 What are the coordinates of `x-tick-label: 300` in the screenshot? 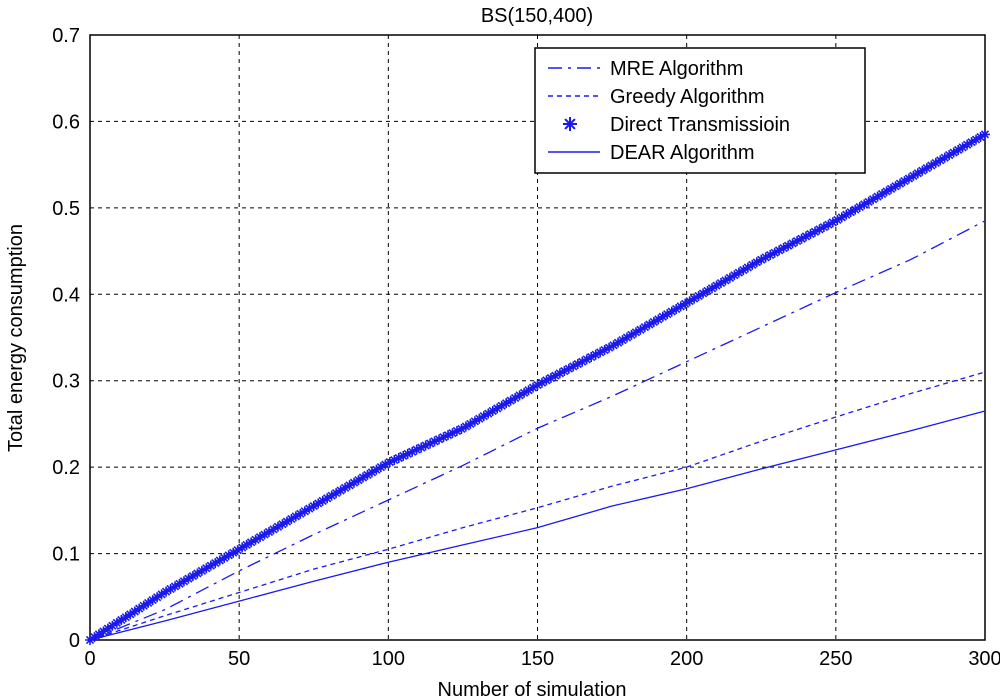 It's located at (984, 659).